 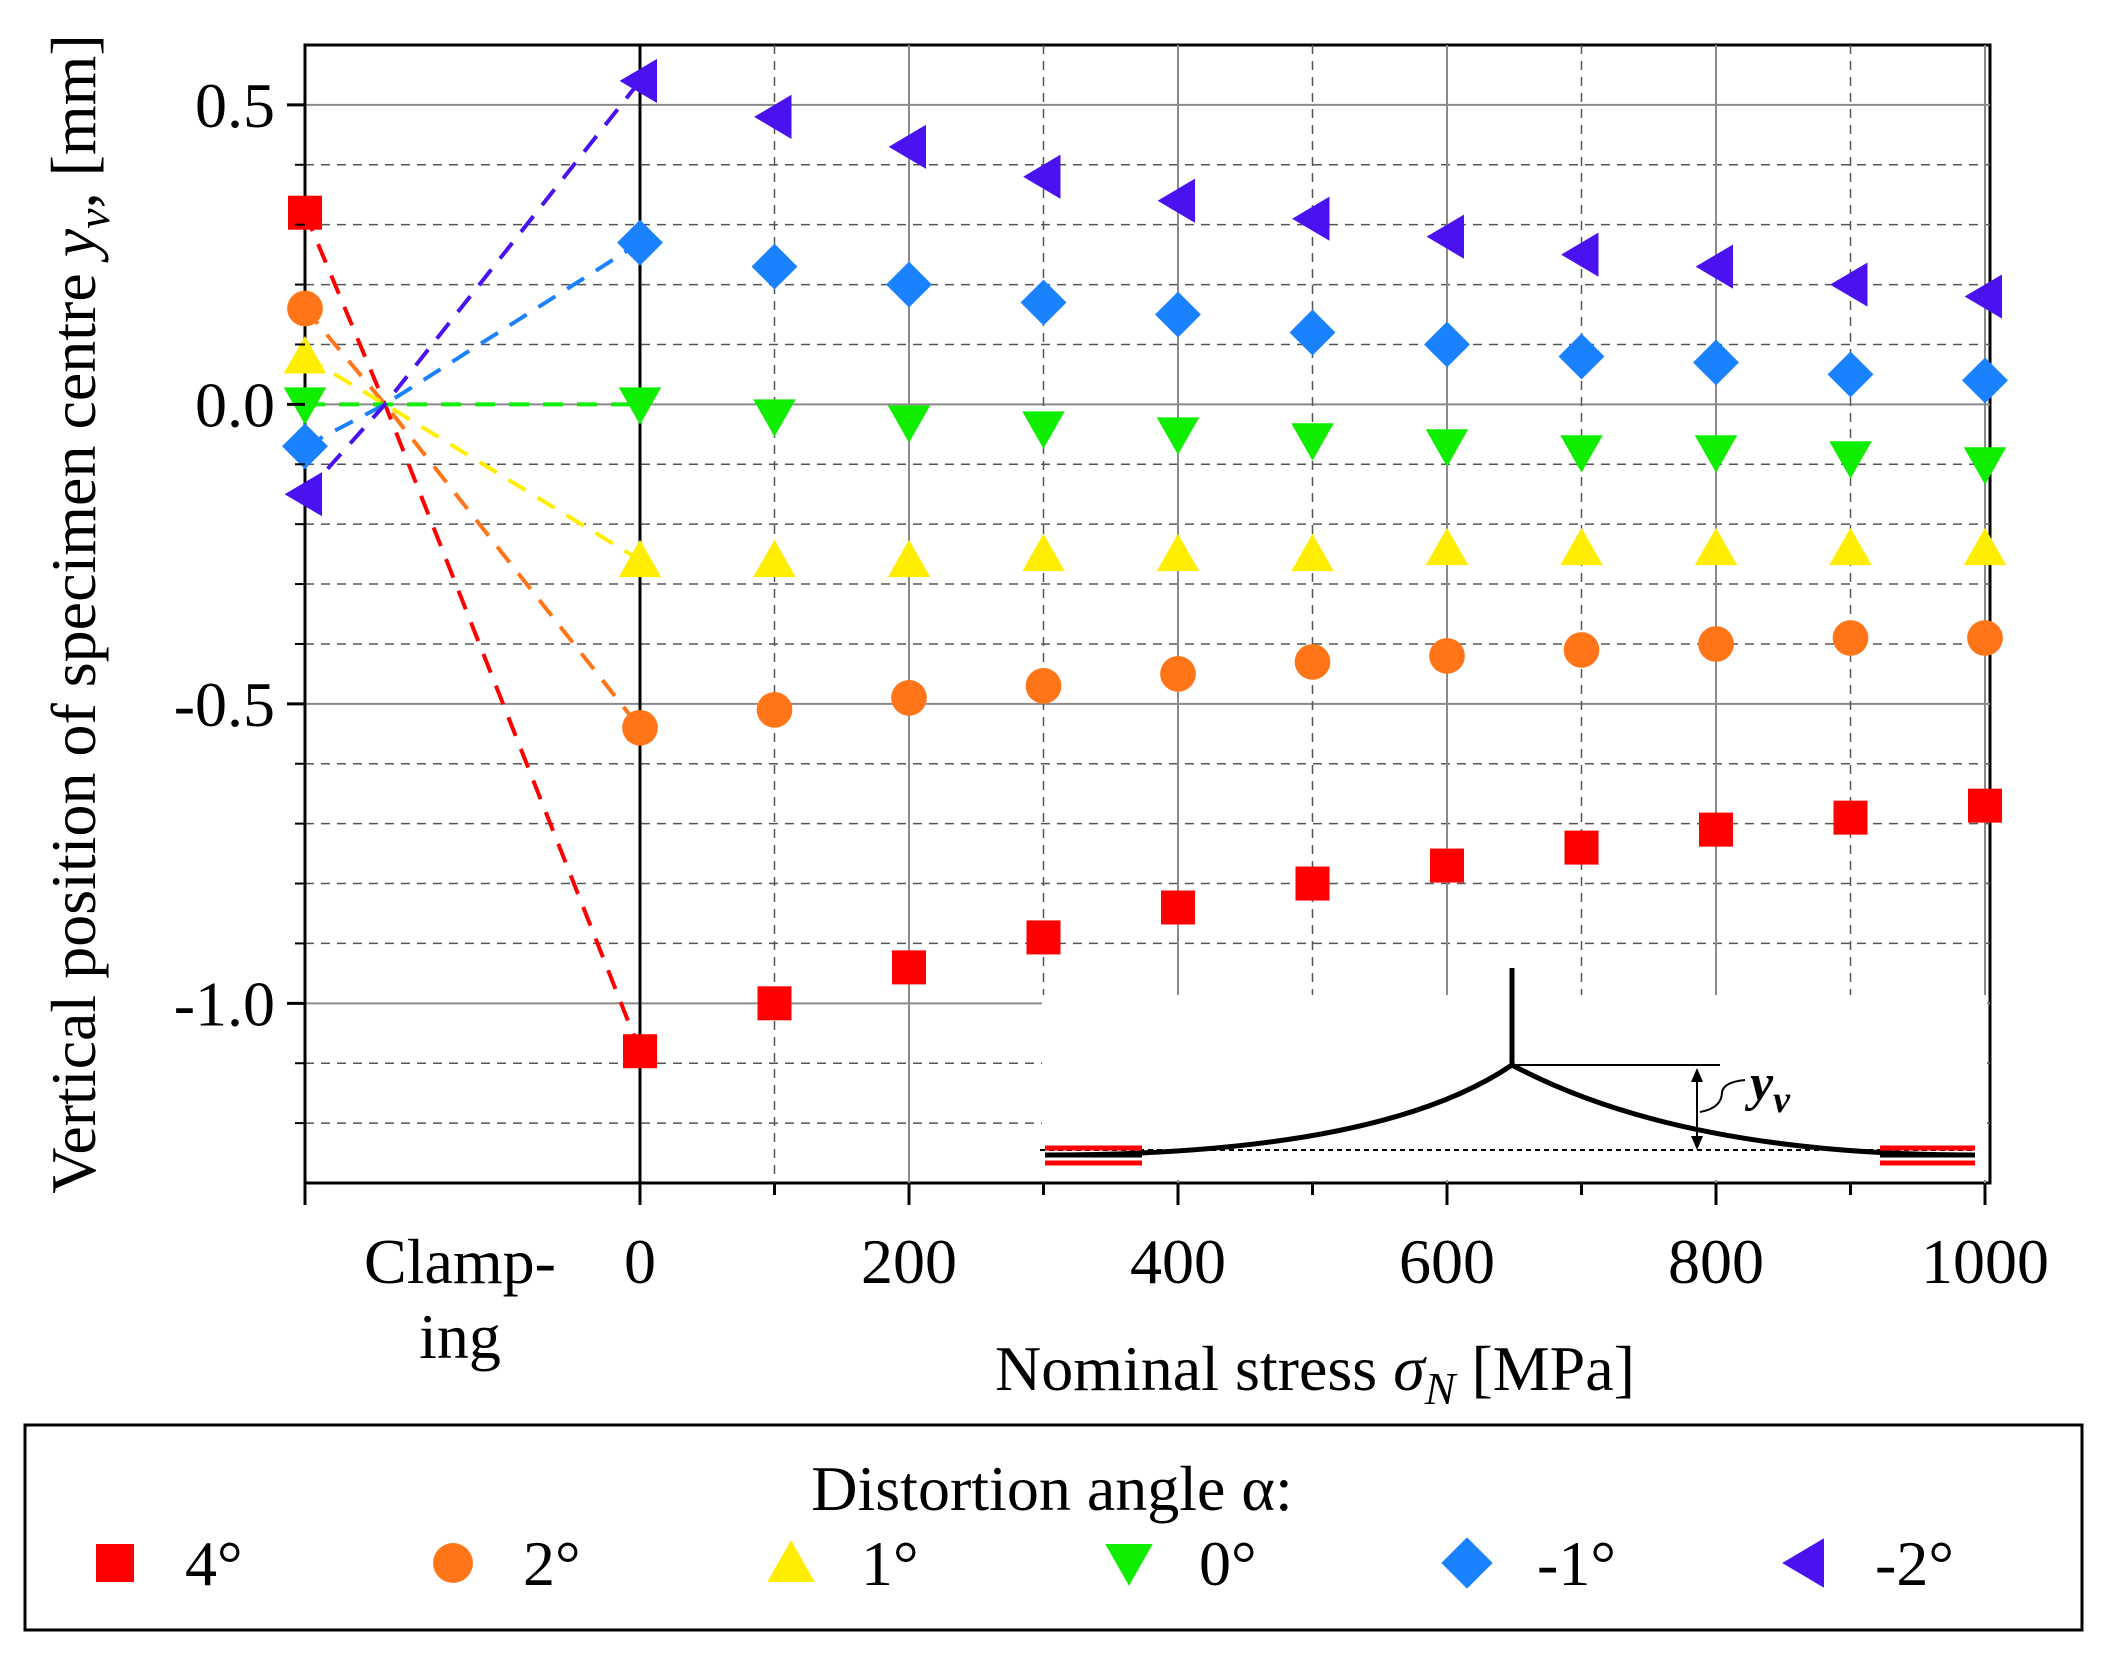 What do you see at coordinates (305, 406) in the screenshot?
I see `marker-clamp-0°` at bounding box center [305, 406].